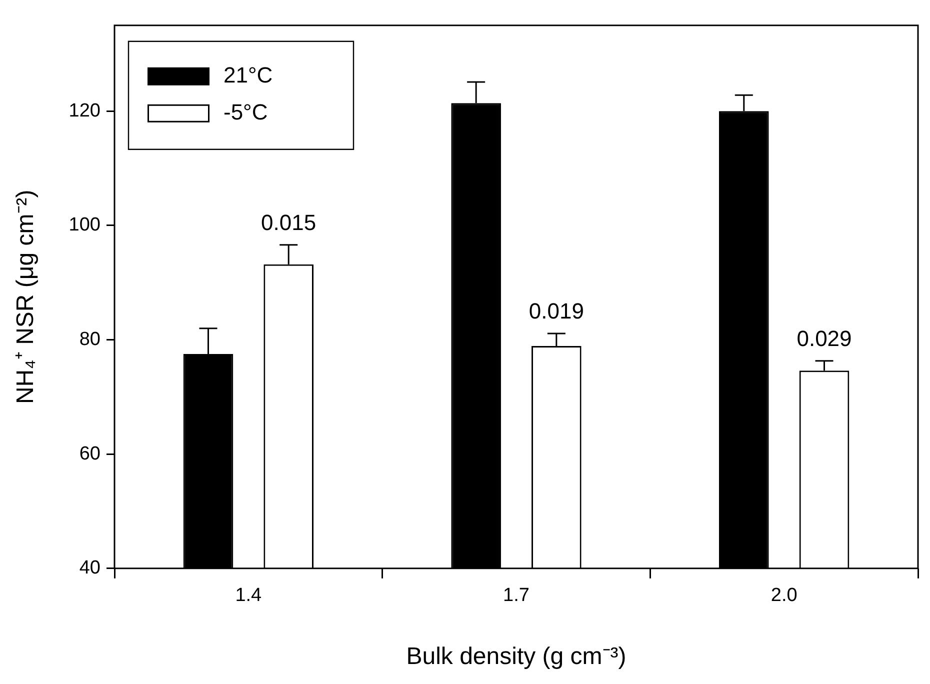  I want to click on x-axis-title: Bulk density (g cm⁻³), so click(516, 656).